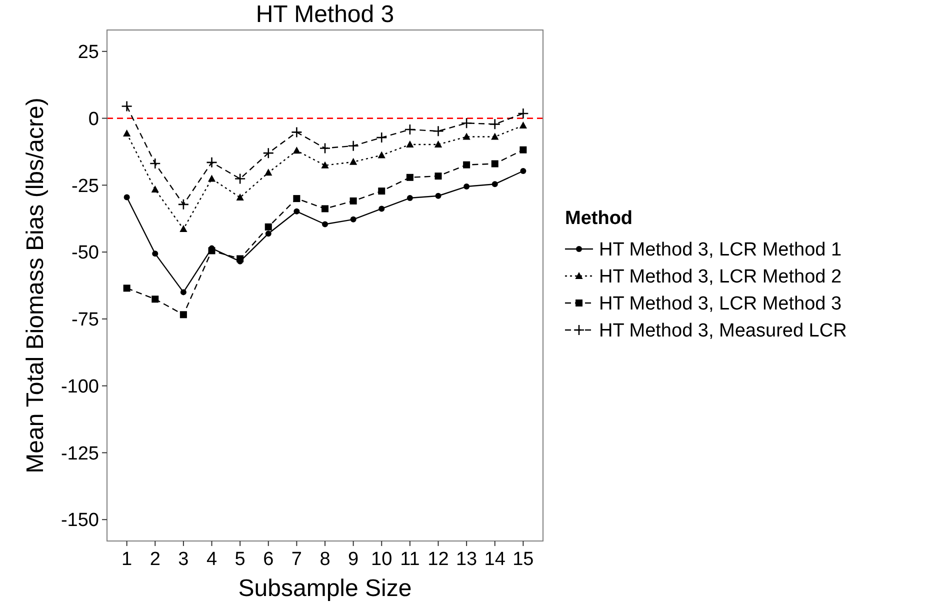 This screenshot has width=928, height=603. Describe the element at coordinates (495, 559) in the screenshot. I see `x-tick-label: 14` at that location.